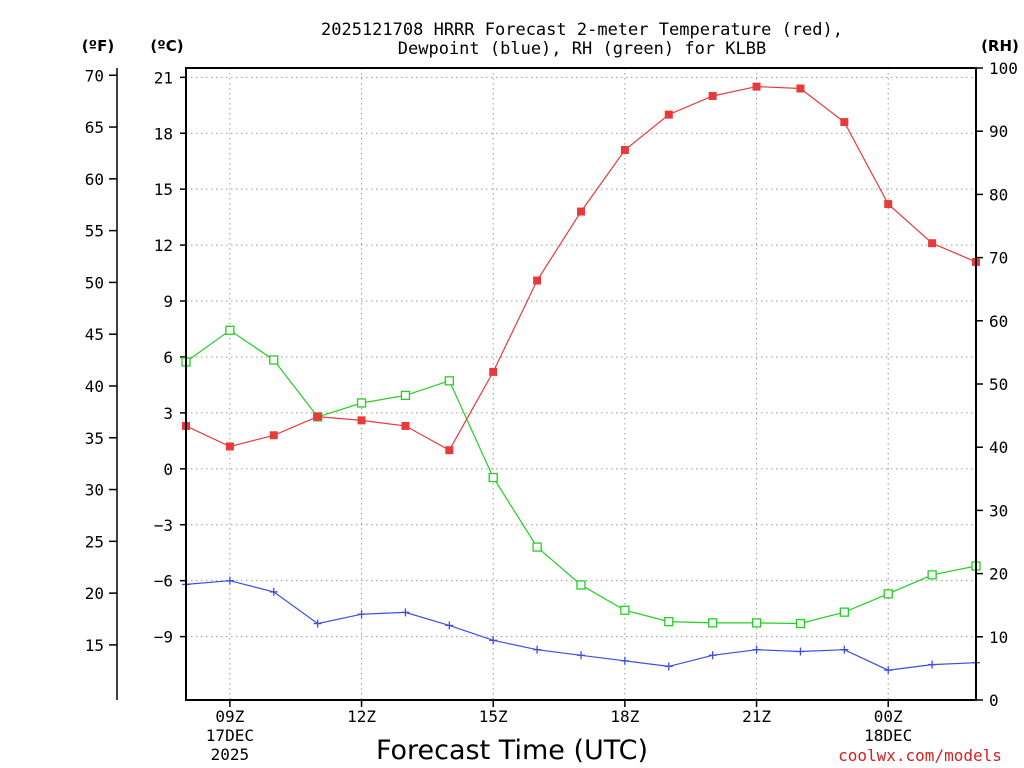 The image size is (1024, 768). What do you see at coordinates (94, 231) in the screenshot?
I see `fahrenheit-tick-label: 55` at bounding box center [94, 231].